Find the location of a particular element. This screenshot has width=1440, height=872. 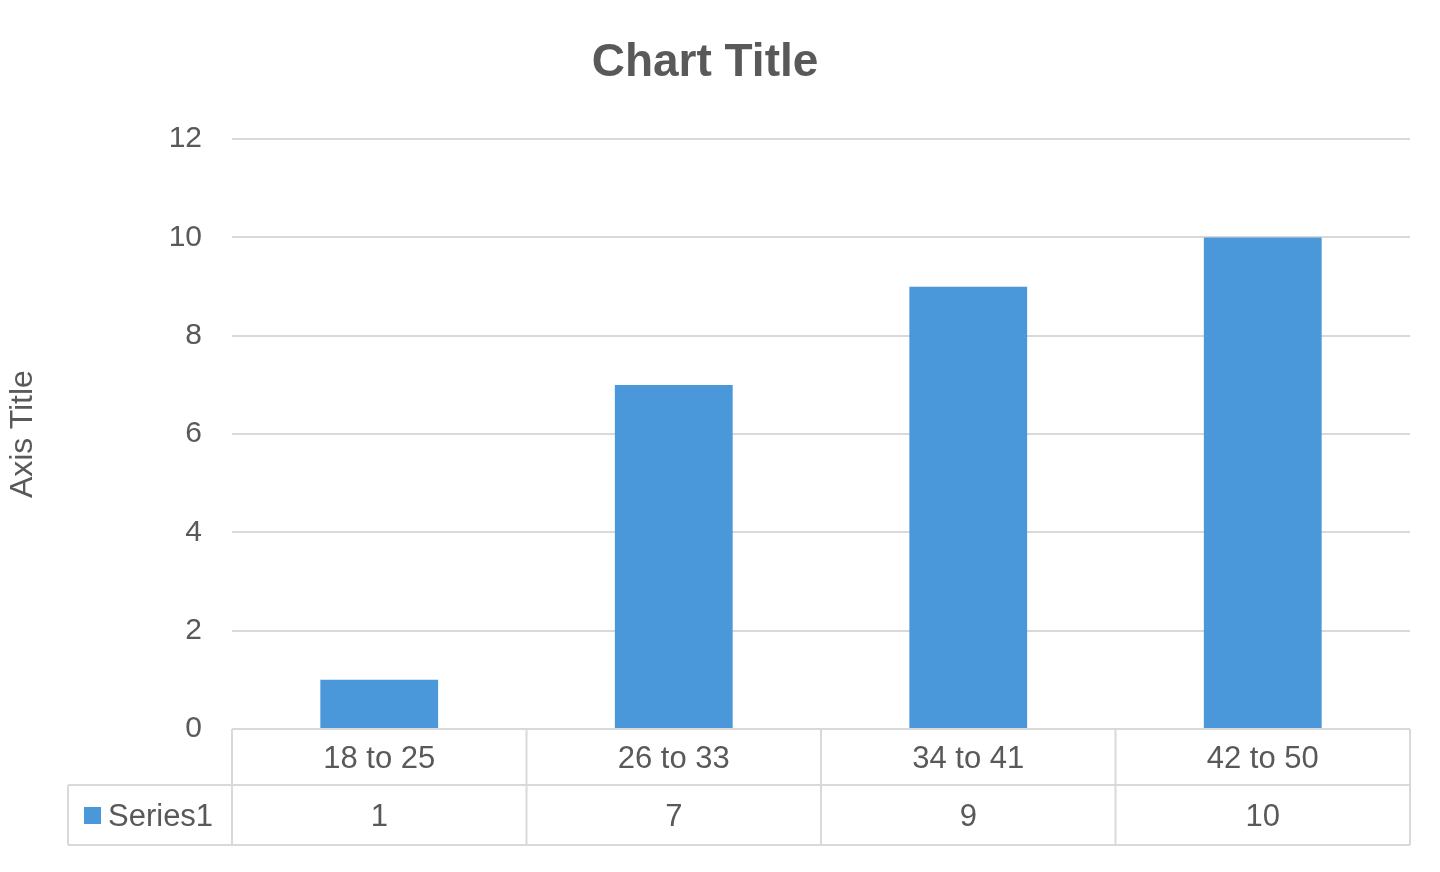

y-tick-label: 8 is located at coordinates (193, 334).